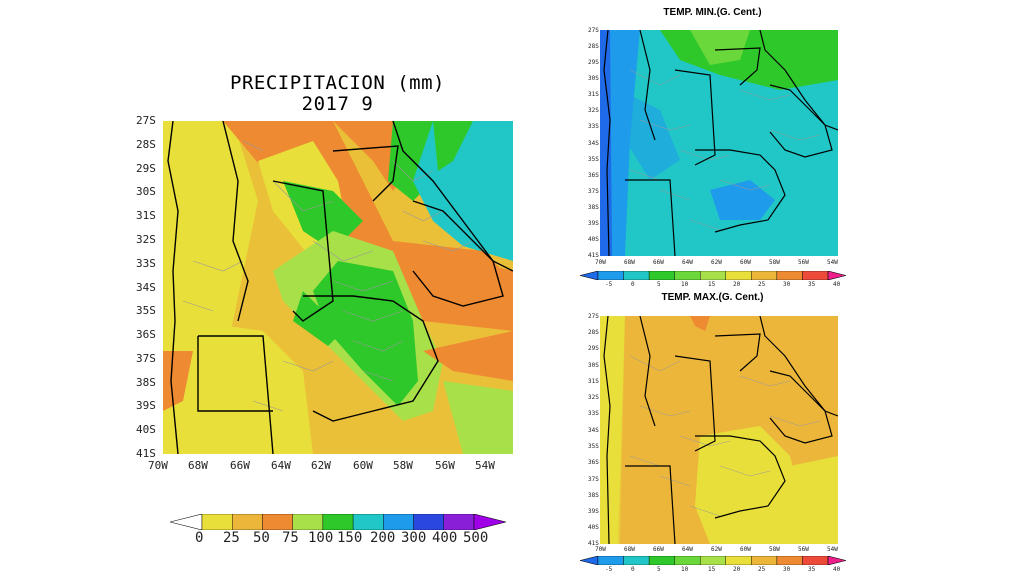  I want to click on colorbar-label: 500, so click(476, 538).